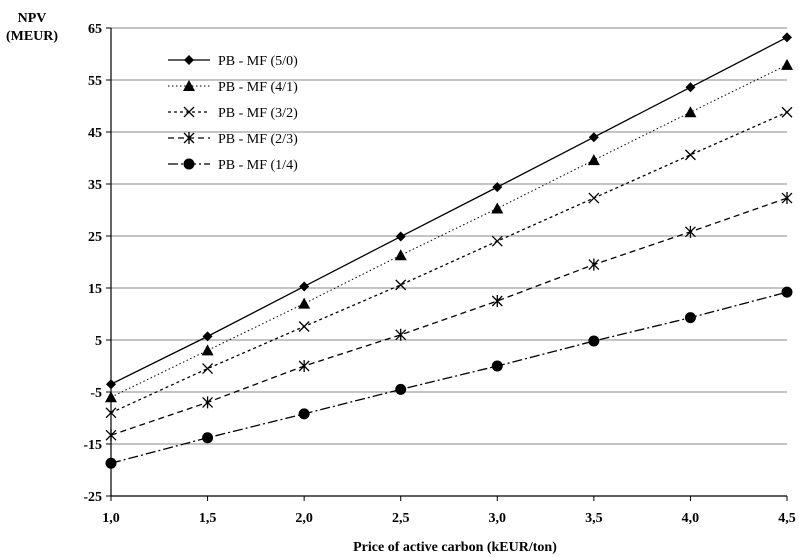 The image size is (799, 557). Describe the element at coordinates (95, 237) in the screenshot. I see `y-tick-label: 25` at that location.